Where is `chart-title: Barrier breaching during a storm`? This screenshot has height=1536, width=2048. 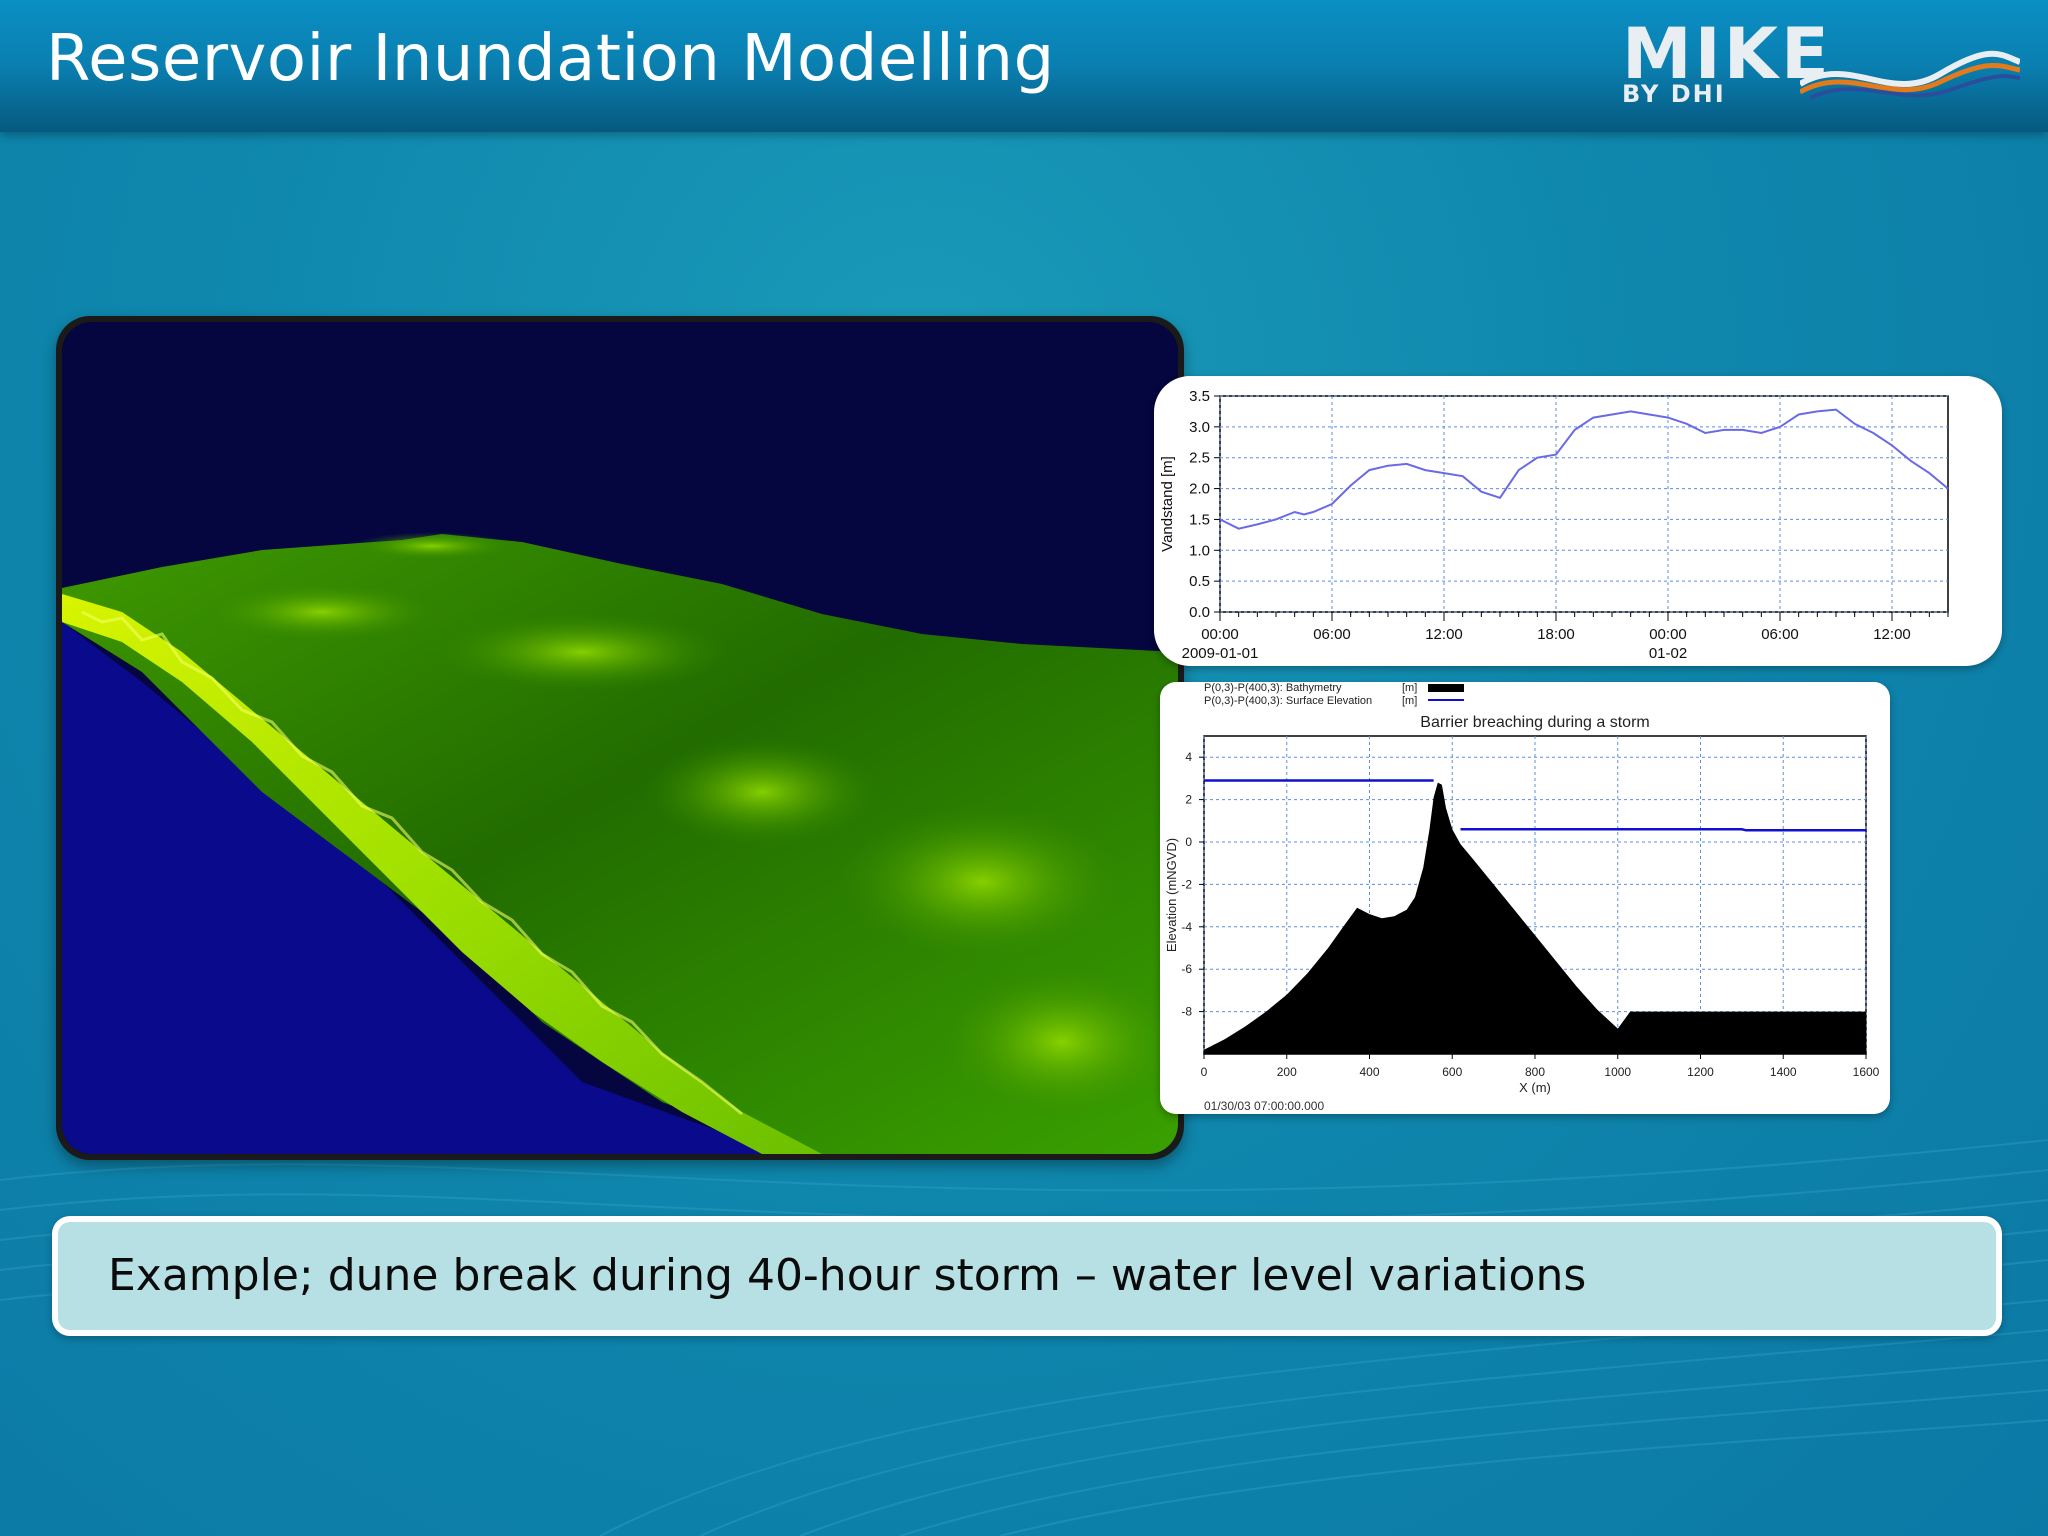
chart-title: Barrier breaching during a storm is located at coordinates (1534, 722).